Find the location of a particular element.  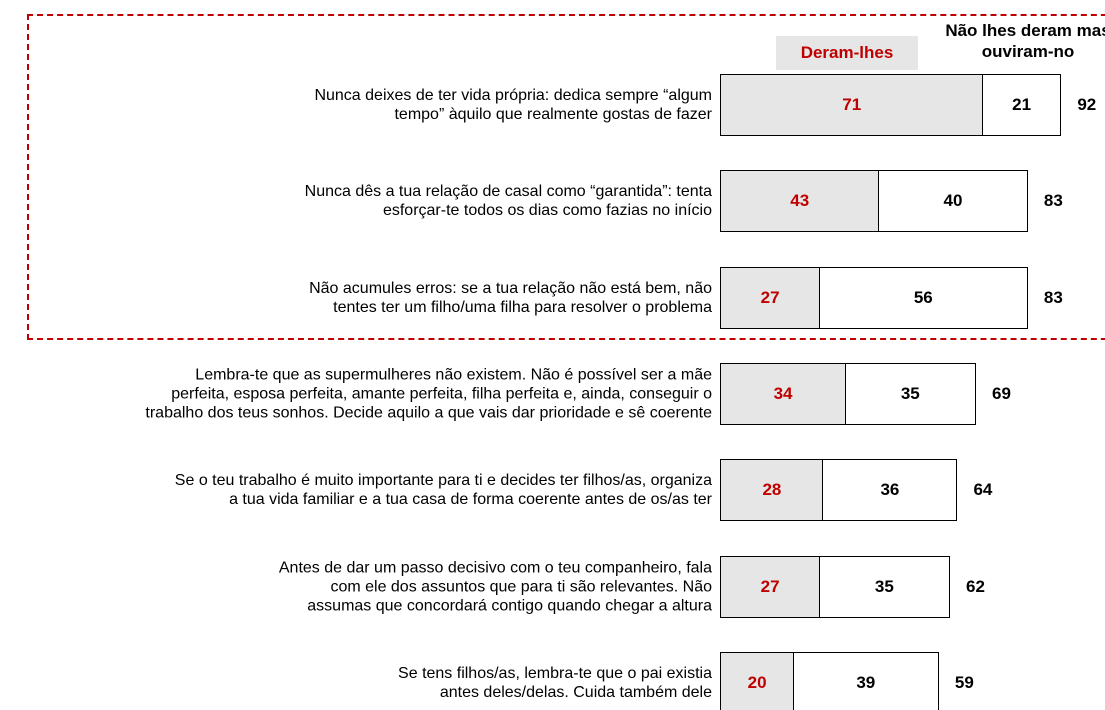

bar-segment: 56 is located at coordinates (923, 297).